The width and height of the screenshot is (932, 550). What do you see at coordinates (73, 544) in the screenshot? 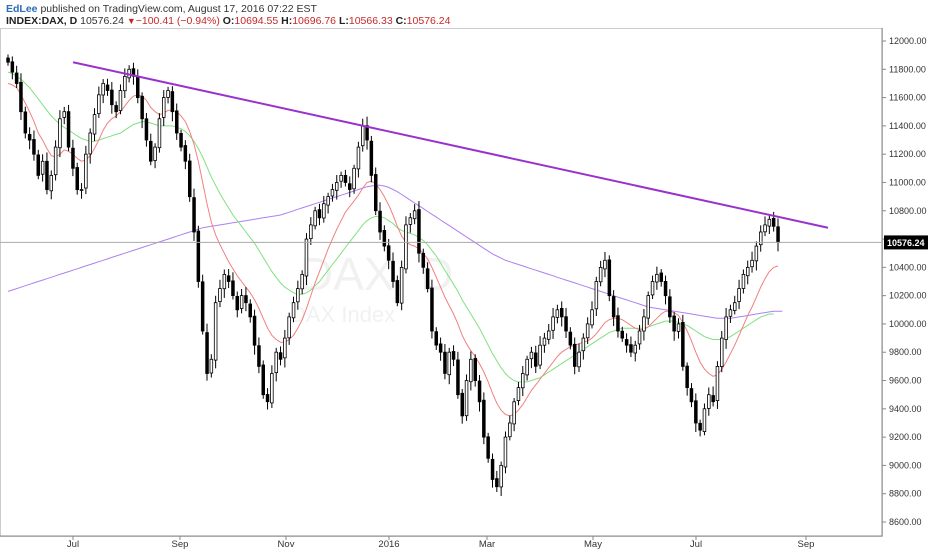
I see `time-tick-label: Jul` at bounding box center [73, 544].